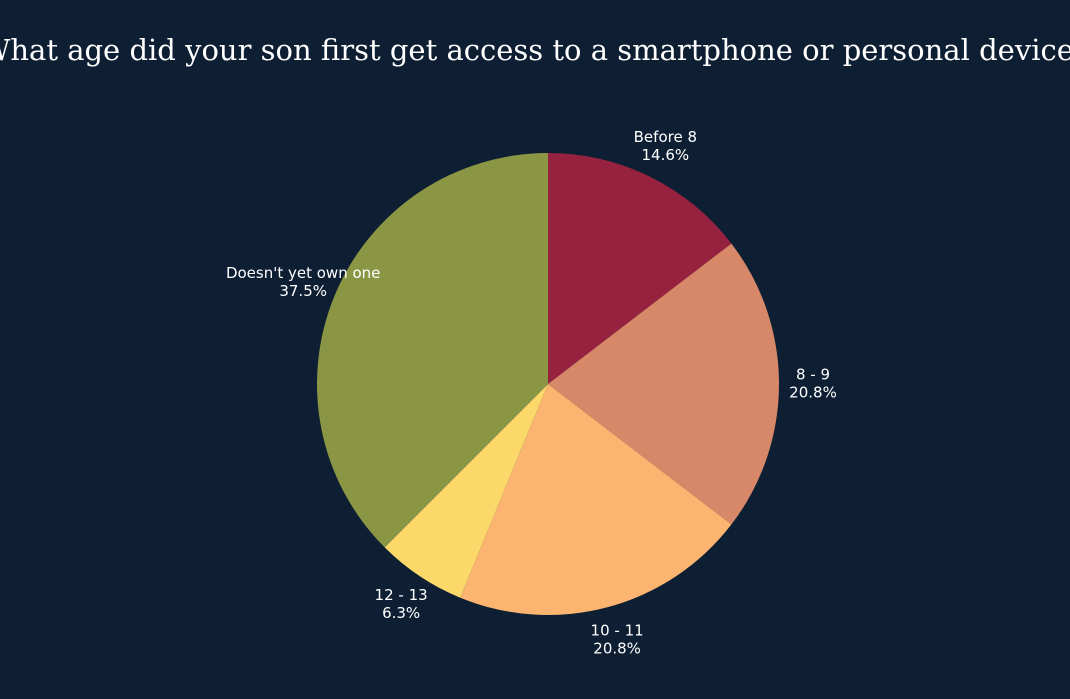  Describe the element at coordinates (401, 613) in the screenshot. I see `slice-value-label: 6.3%` at that location.